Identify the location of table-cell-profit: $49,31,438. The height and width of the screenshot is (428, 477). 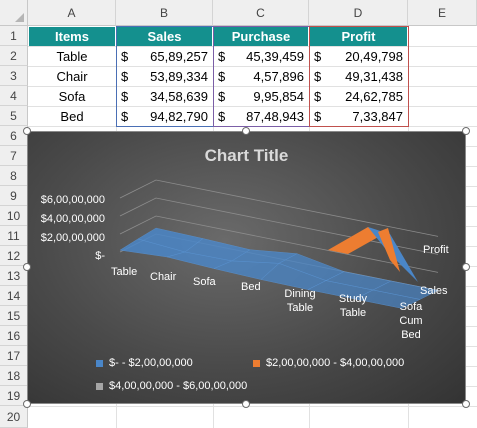
(358, 76).